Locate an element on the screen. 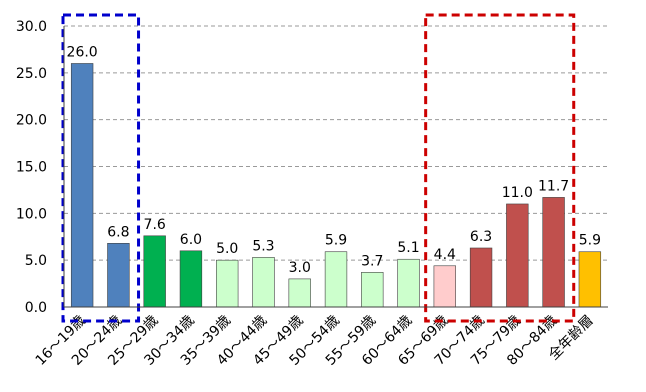 The image size is (646, 392). y-tick-label: 30.0 is located at coordinates (31, 27).